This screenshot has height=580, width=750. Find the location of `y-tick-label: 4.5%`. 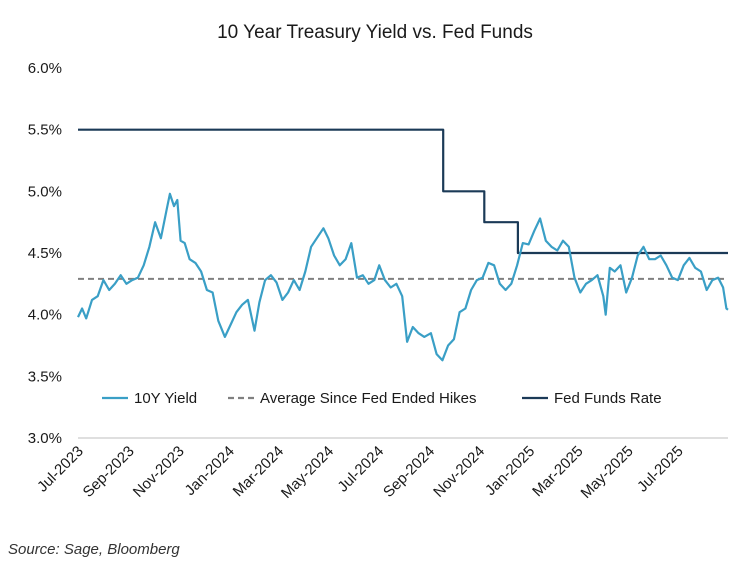

y-tick-label: 4.5% is located at coordinates (45, 253).